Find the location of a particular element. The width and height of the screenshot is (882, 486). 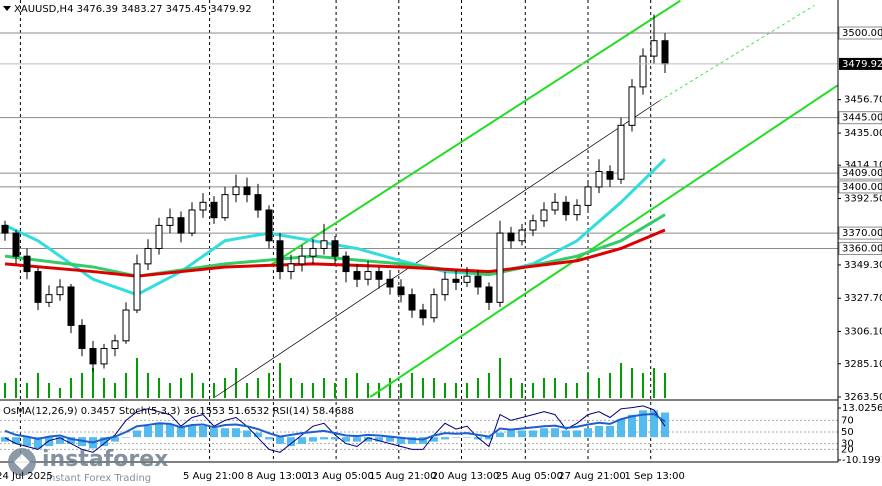

level-label: 3400.00 is located at coordinates (862, 187).